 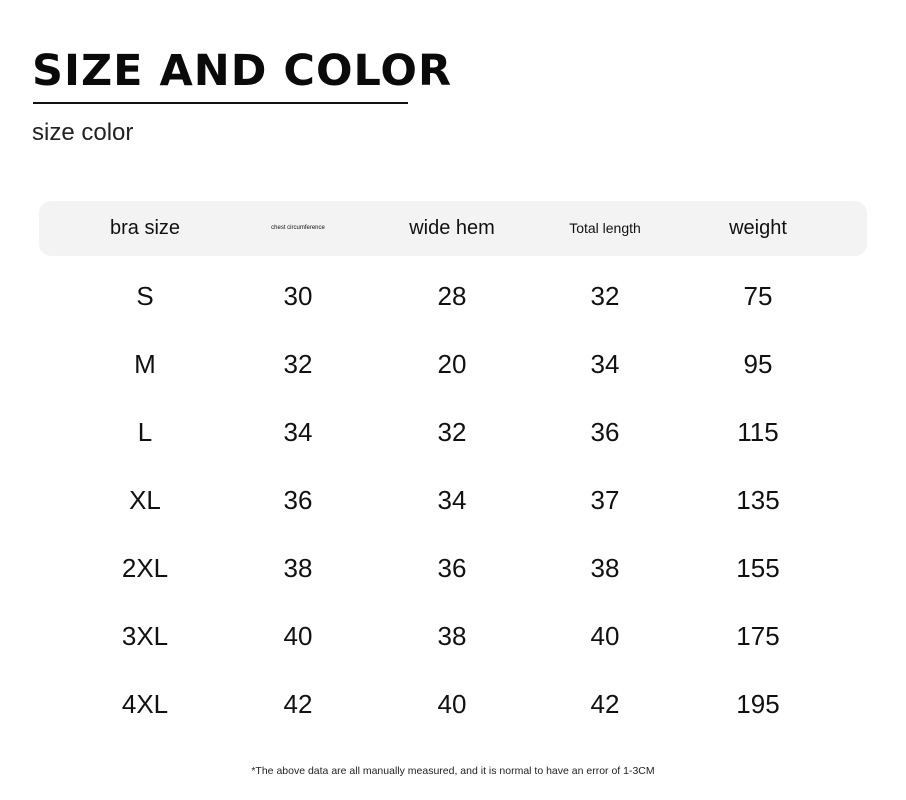 What do you see at coordinates (758, 228) in the screenshot?
I see `column-header: weight` at bounding box center [758, 228].